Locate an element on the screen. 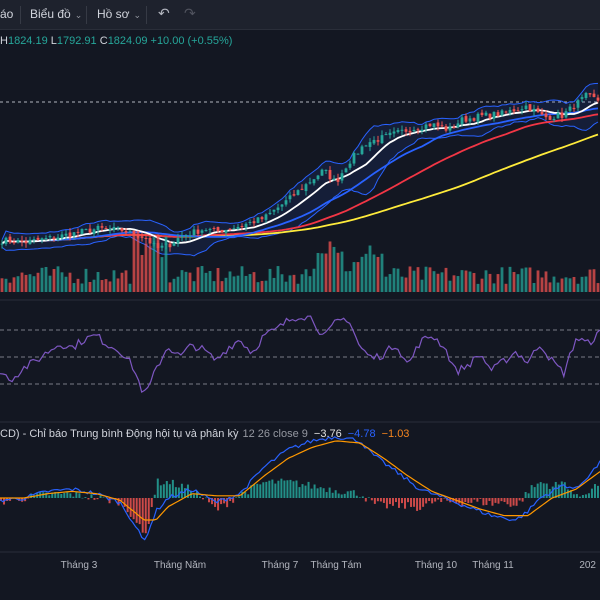 Image resolution: width=600 pixels, height=600 pixels. time-axis-label: Tháng Năm is located at coordinates (180, 565).